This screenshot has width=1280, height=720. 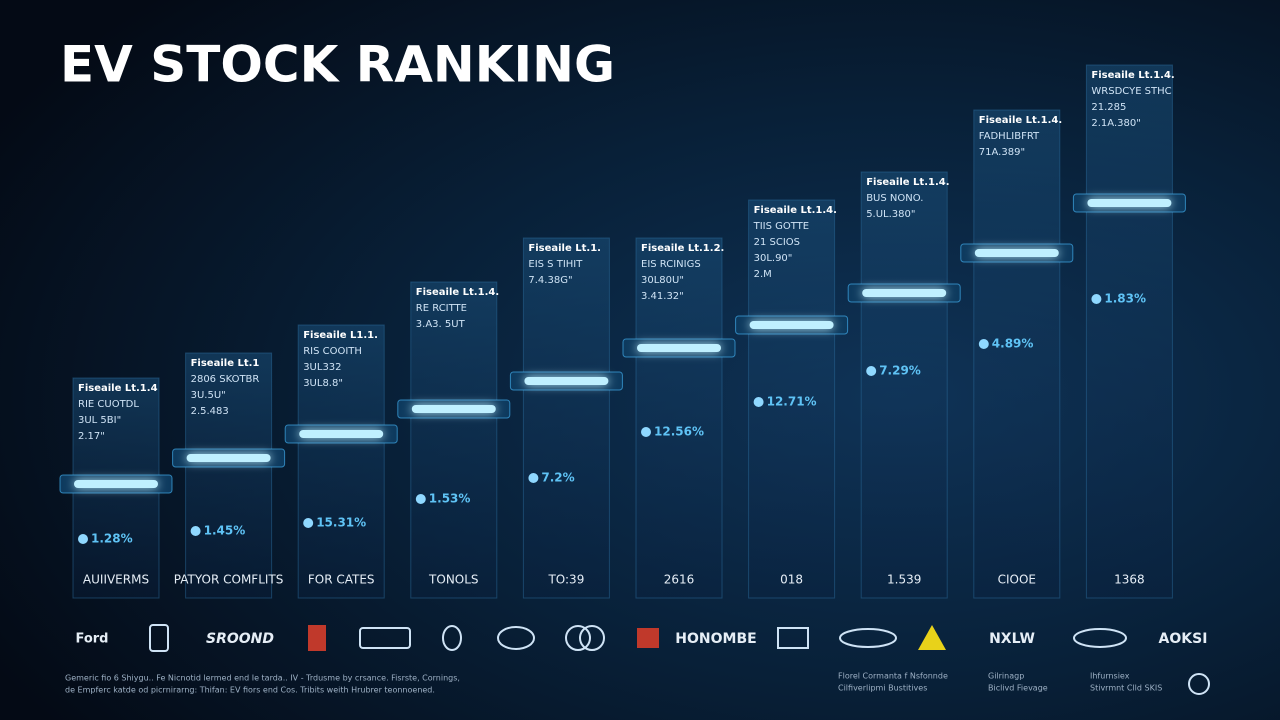 I want to click on logo-text: HONOMBE, so click(x=715, y=639).